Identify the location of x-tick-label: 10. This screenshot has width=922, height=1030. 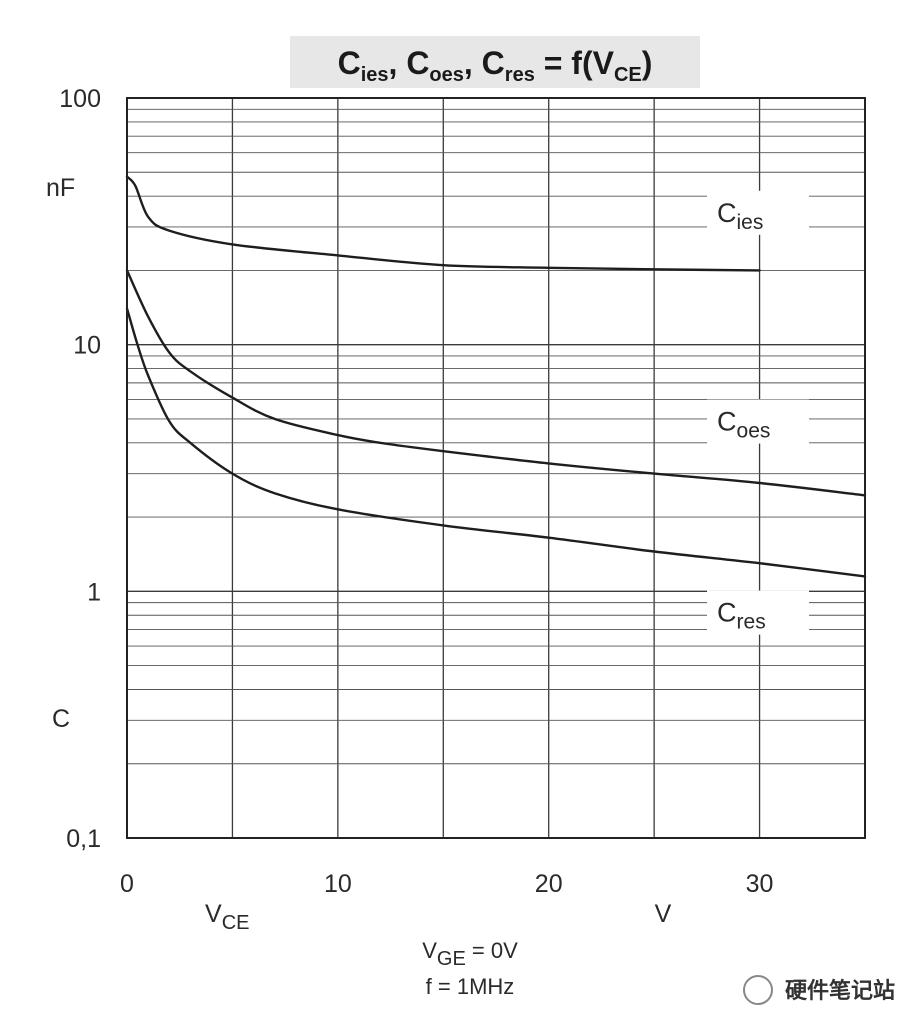
(338, 884).